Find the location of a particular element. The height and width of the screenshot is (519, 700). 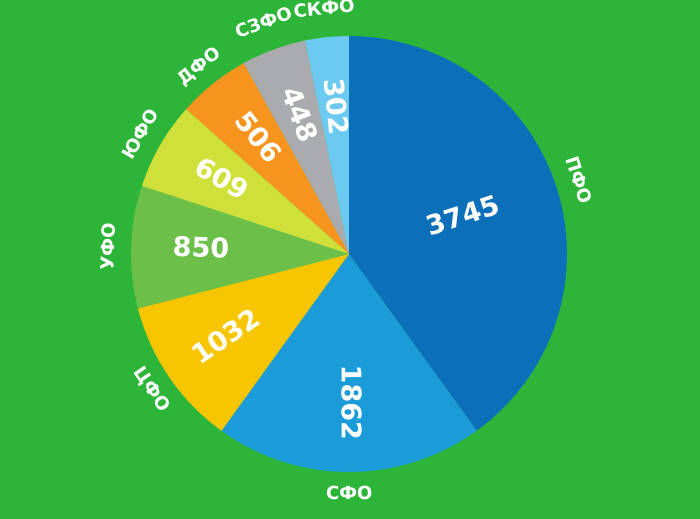

category-label: СКФО is located at coordinates (324, 11).